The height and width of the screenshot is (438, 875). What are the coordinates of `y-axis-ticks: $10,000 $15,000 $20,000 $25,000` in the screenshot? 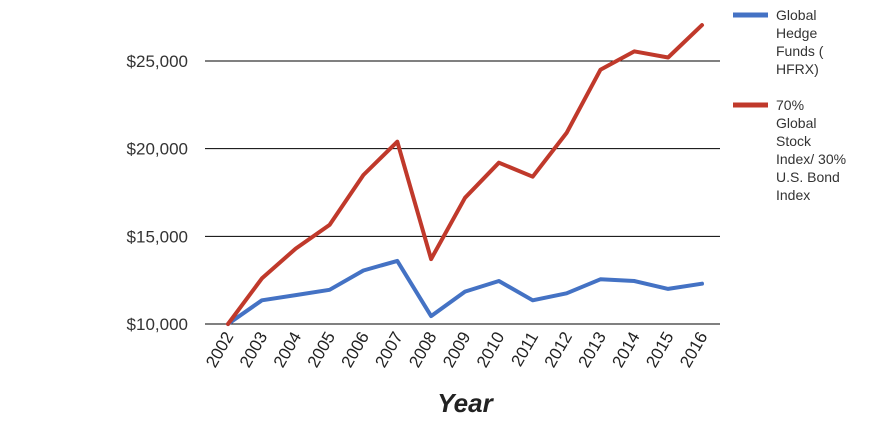 It's located at (157, 193).